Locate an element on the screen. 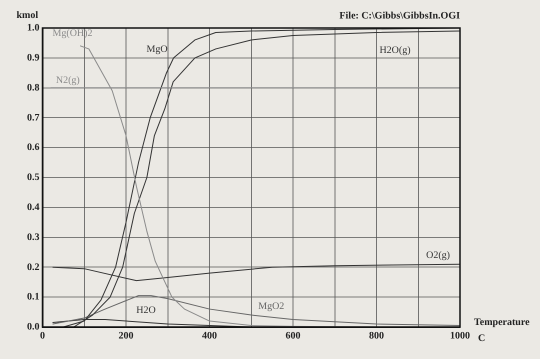 The image size is (540, 359). y-tick-label: 0.9 is located at coordinates (33, 58).